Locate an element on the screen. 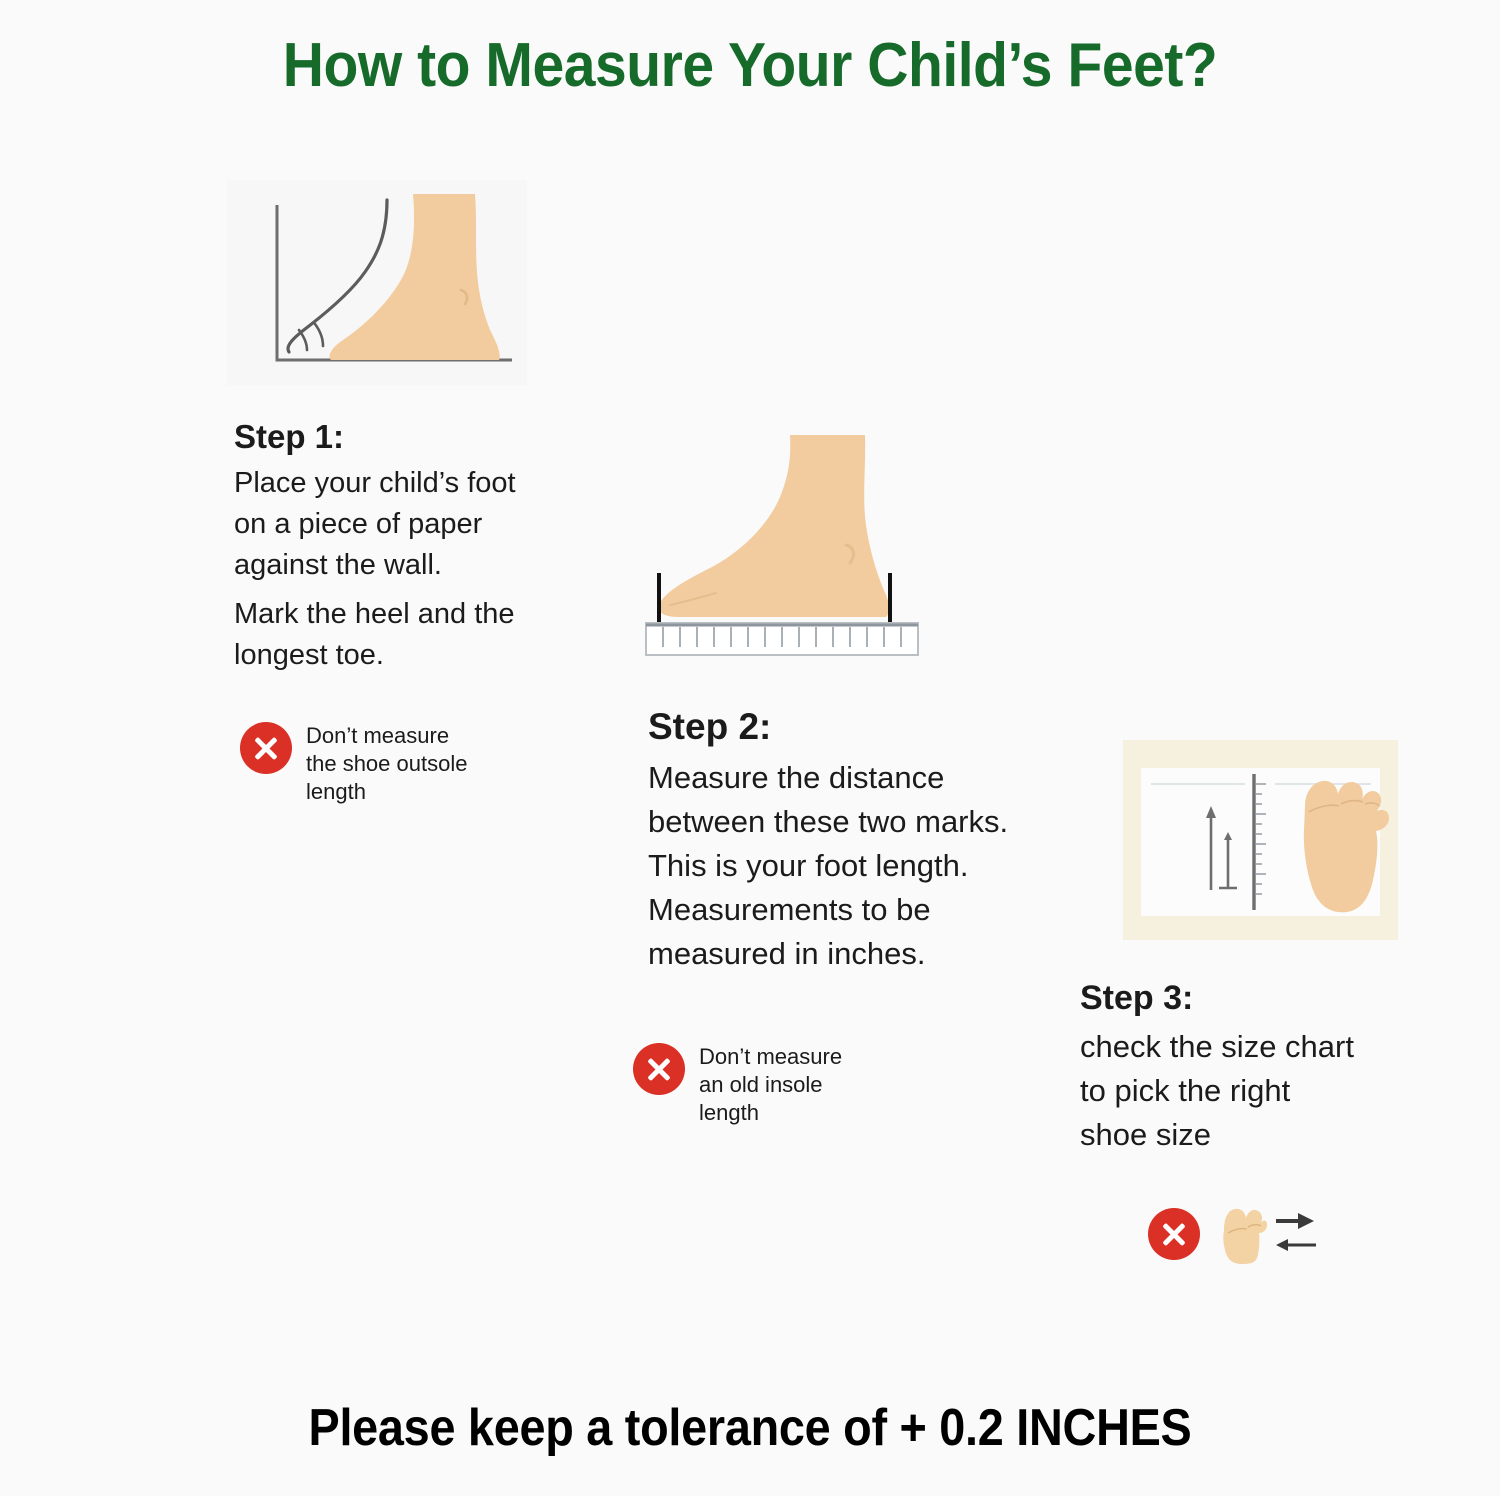  step2-warning: Don’t measure an old insole length is located at coordinates (737, 1085).